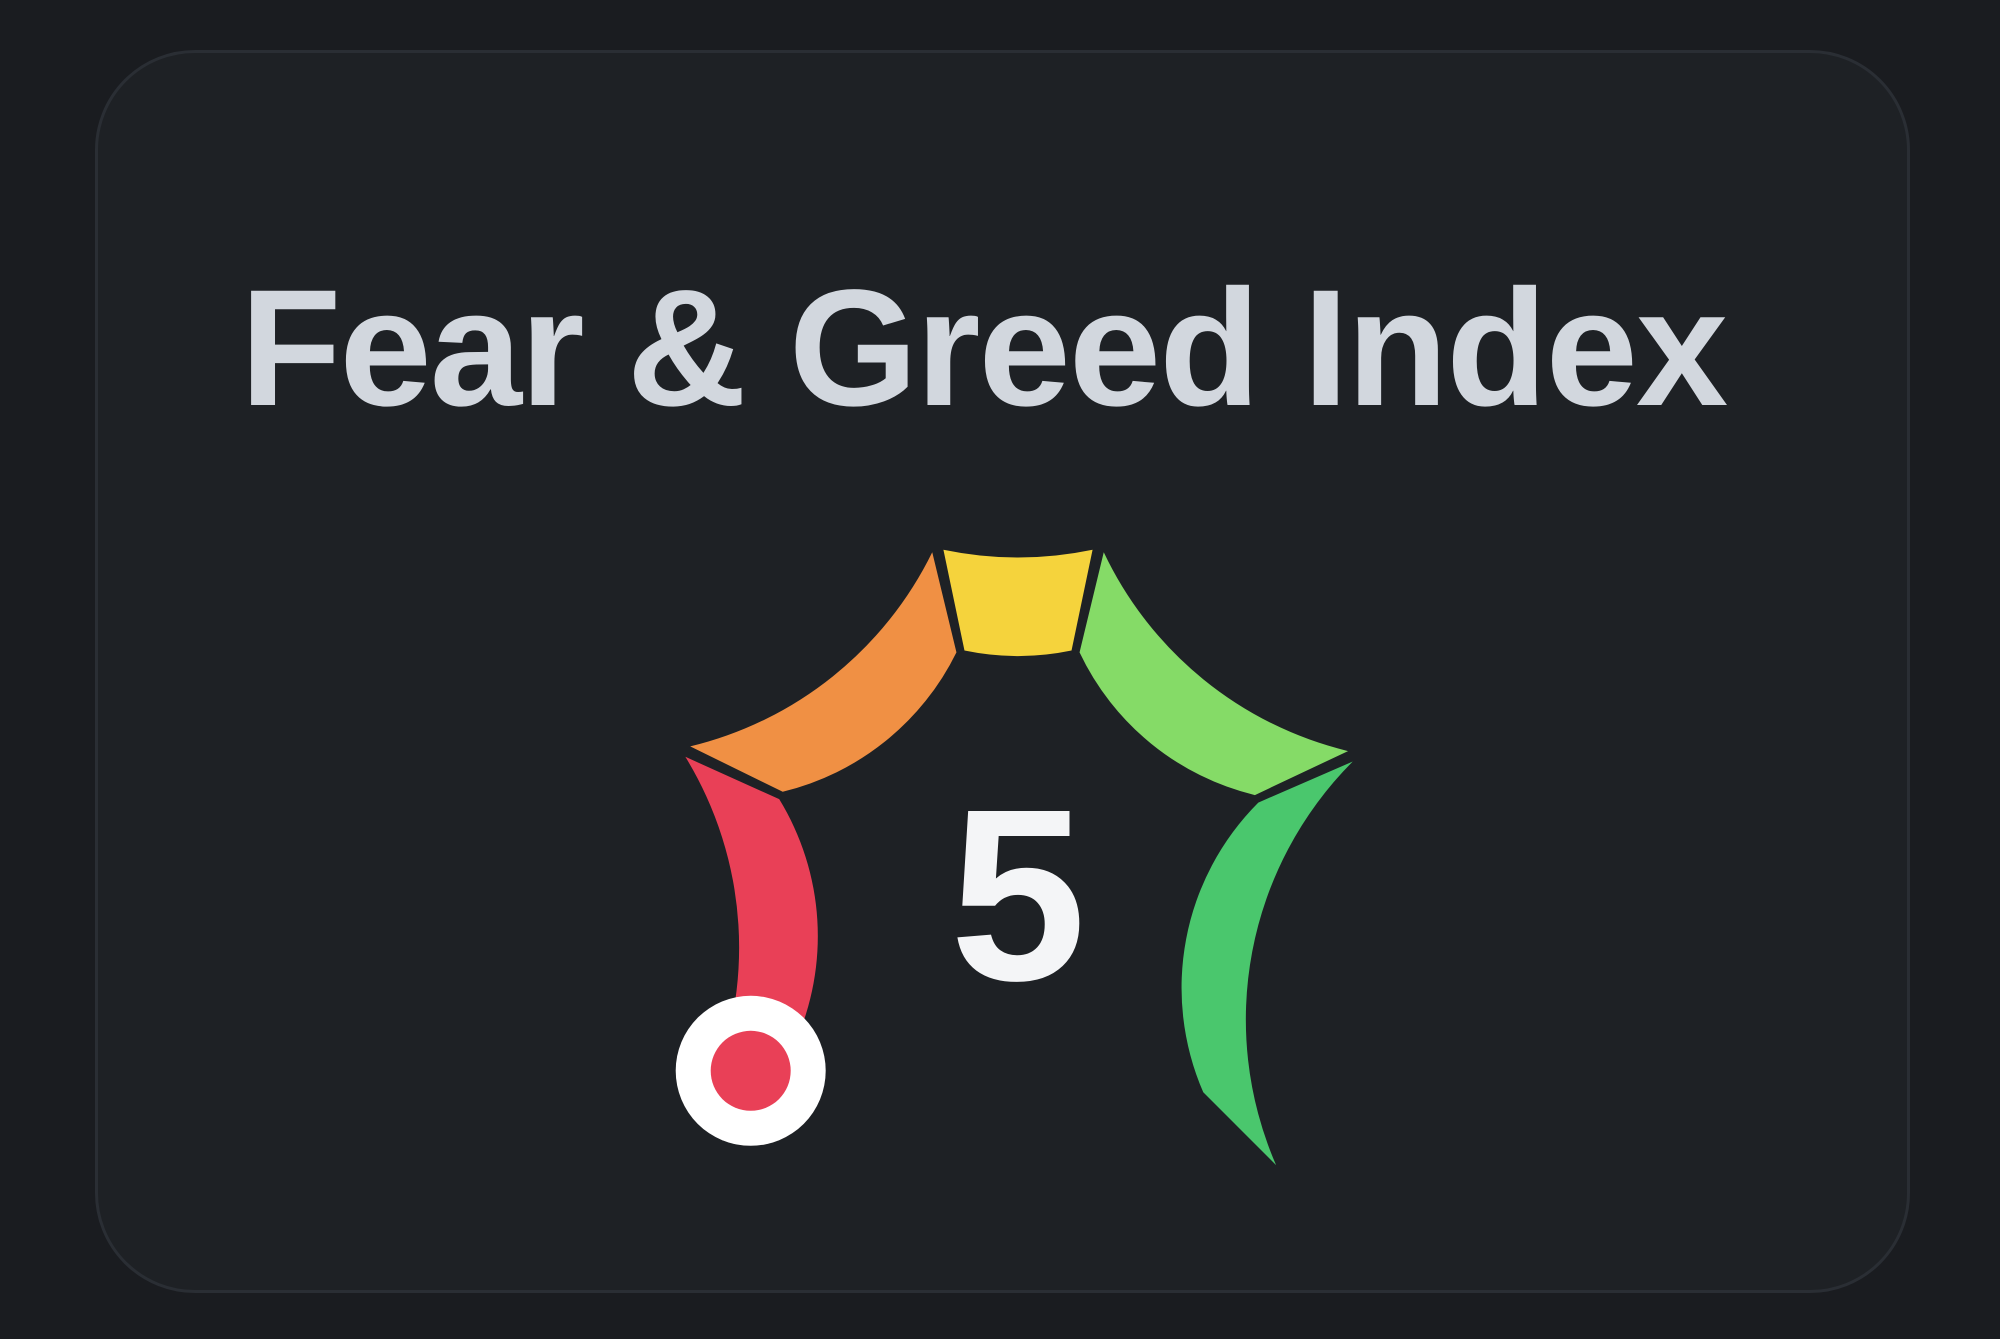 This screenshot has height=1339, width=2000. I want to click on gauge-segment-yellow, so click(1018, 603).